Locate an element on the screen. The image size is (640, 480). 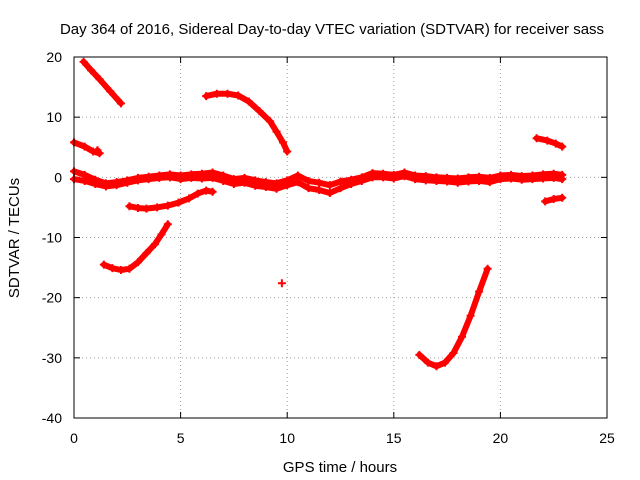
y-tick-label: -10 is located at coordinates (52, 238).